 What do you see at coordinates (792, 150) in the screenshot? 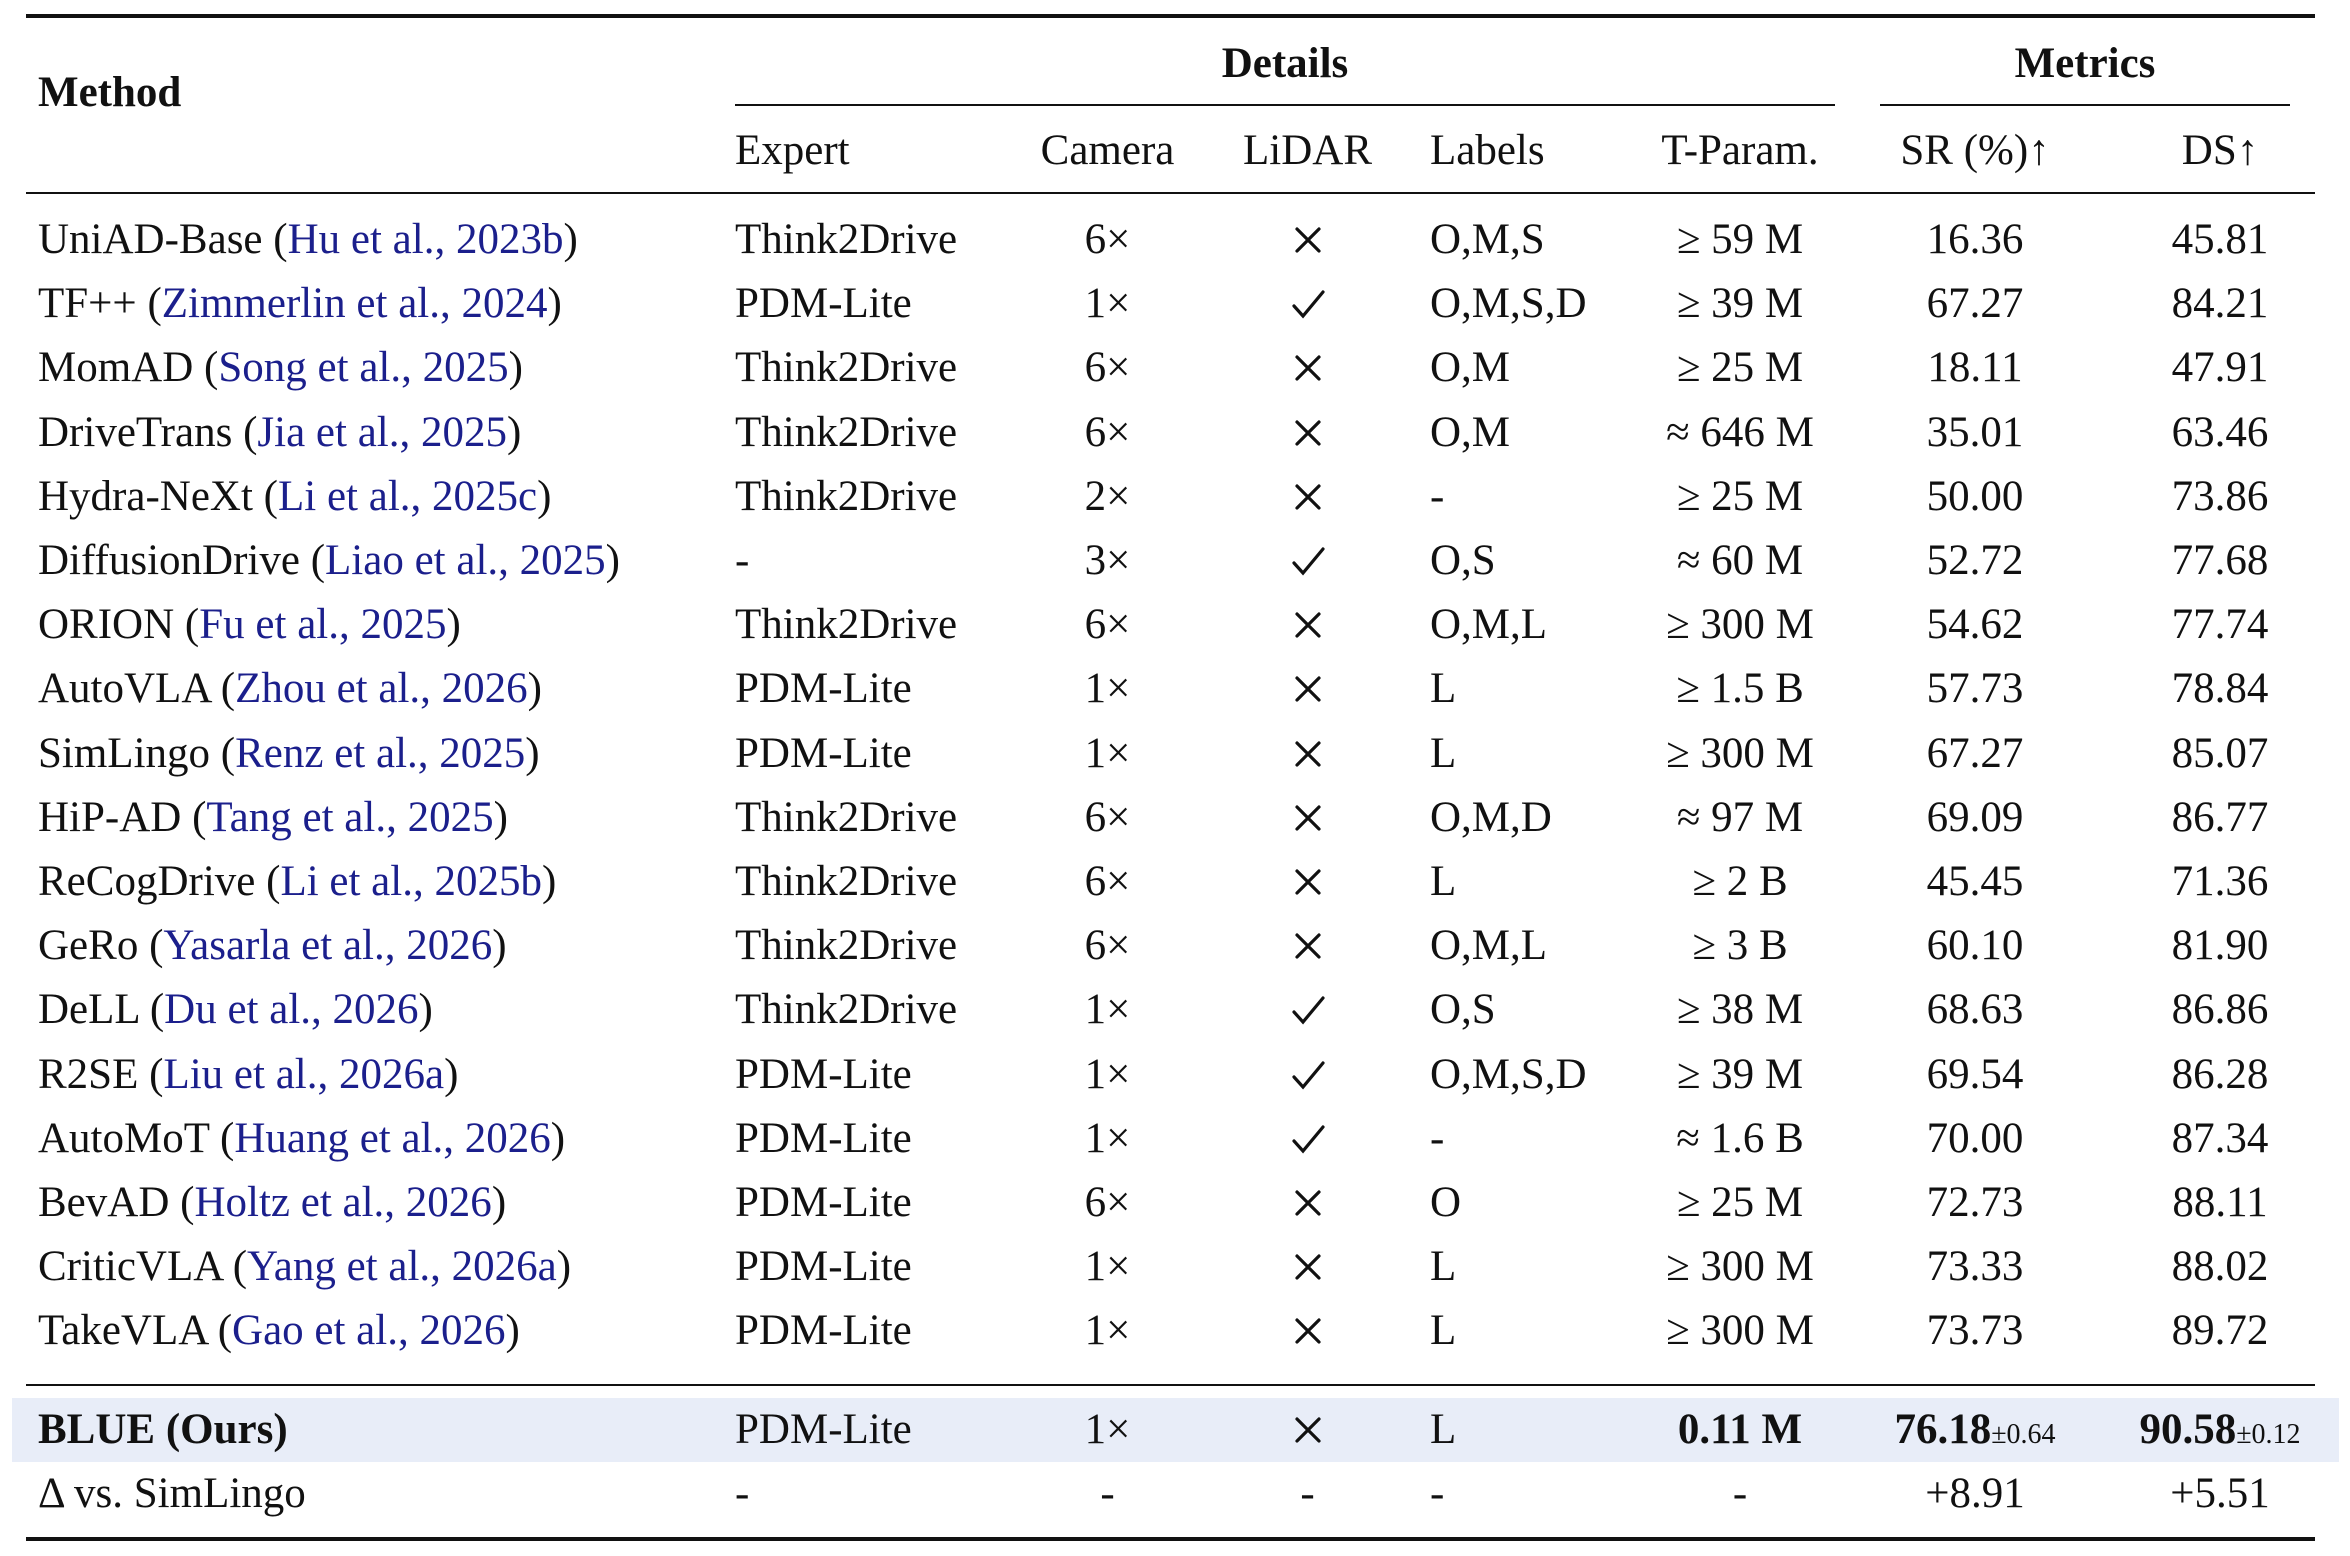
I see `column-header-expert: Expert` at bounding box center [792, 150].